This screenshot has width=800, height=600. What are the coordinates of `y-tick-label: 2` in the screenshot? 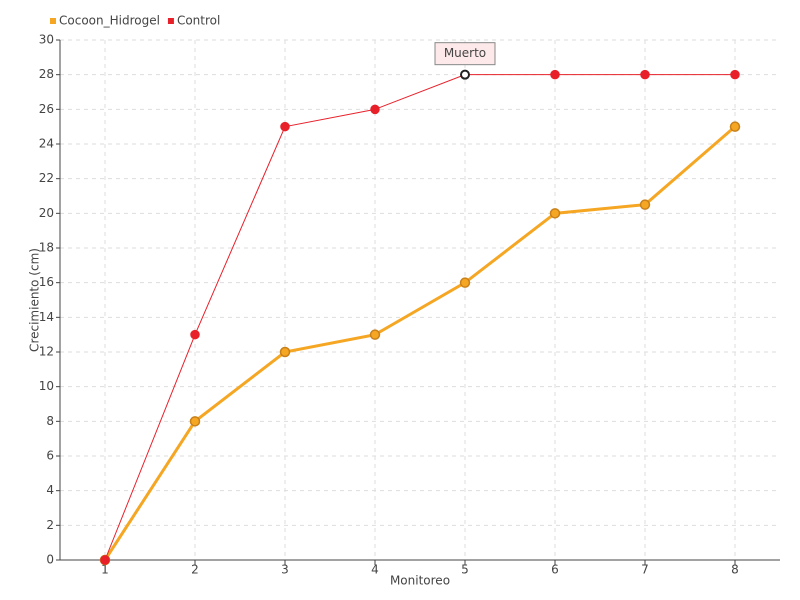 It's located at (50, 525).